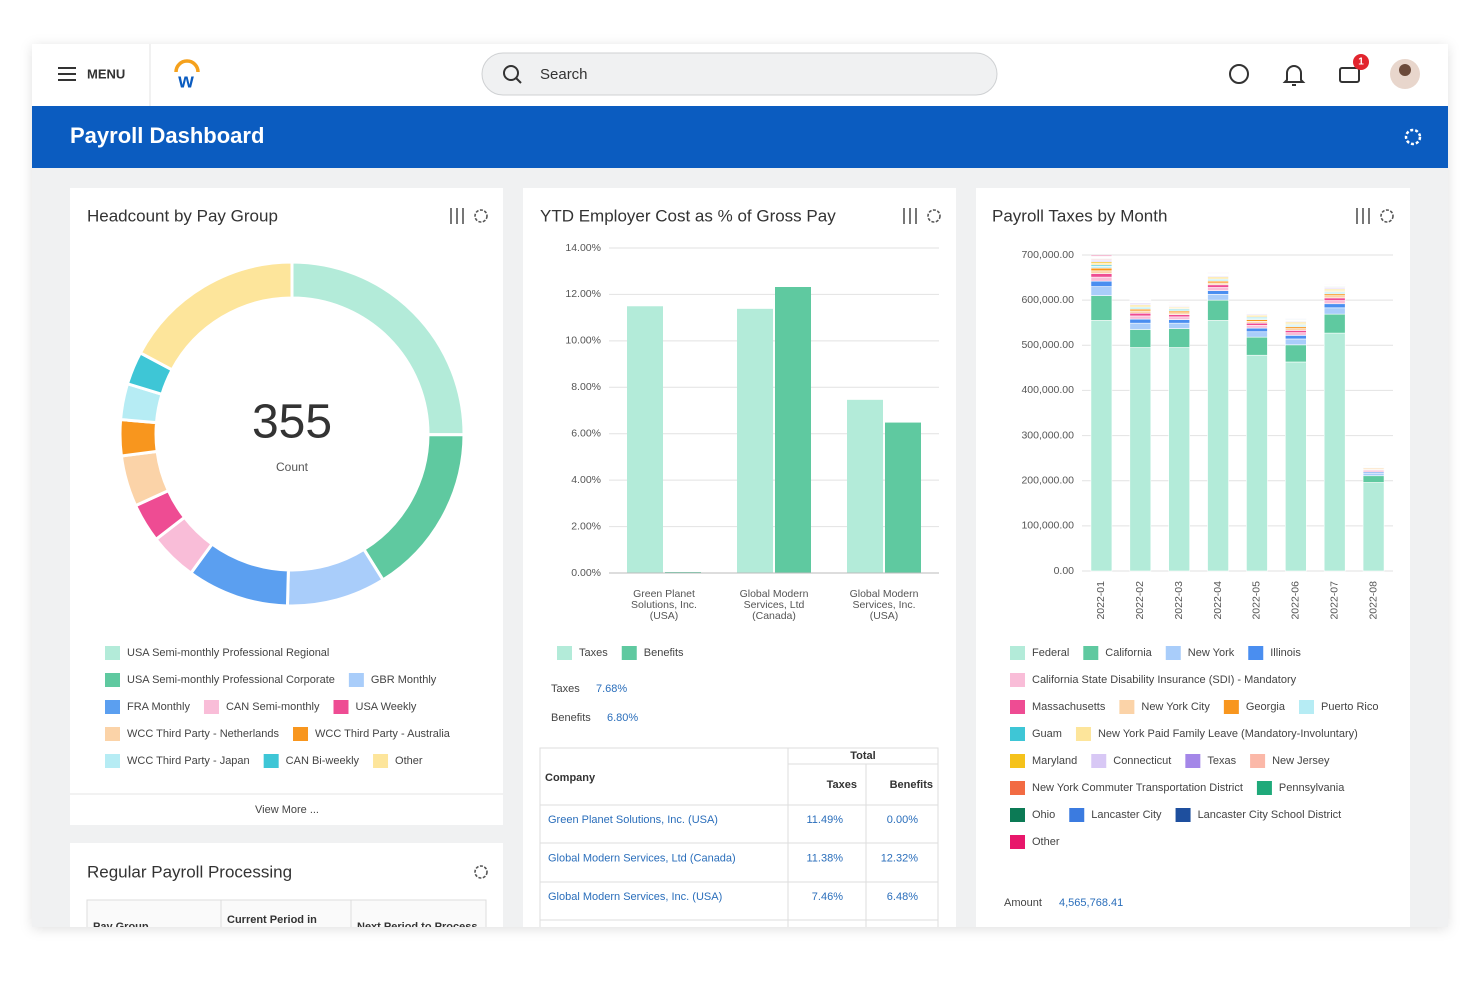 This screenshot has width=1480, height=987. I want to click on legend-label: Puerto Rico, so click(1349, 707).